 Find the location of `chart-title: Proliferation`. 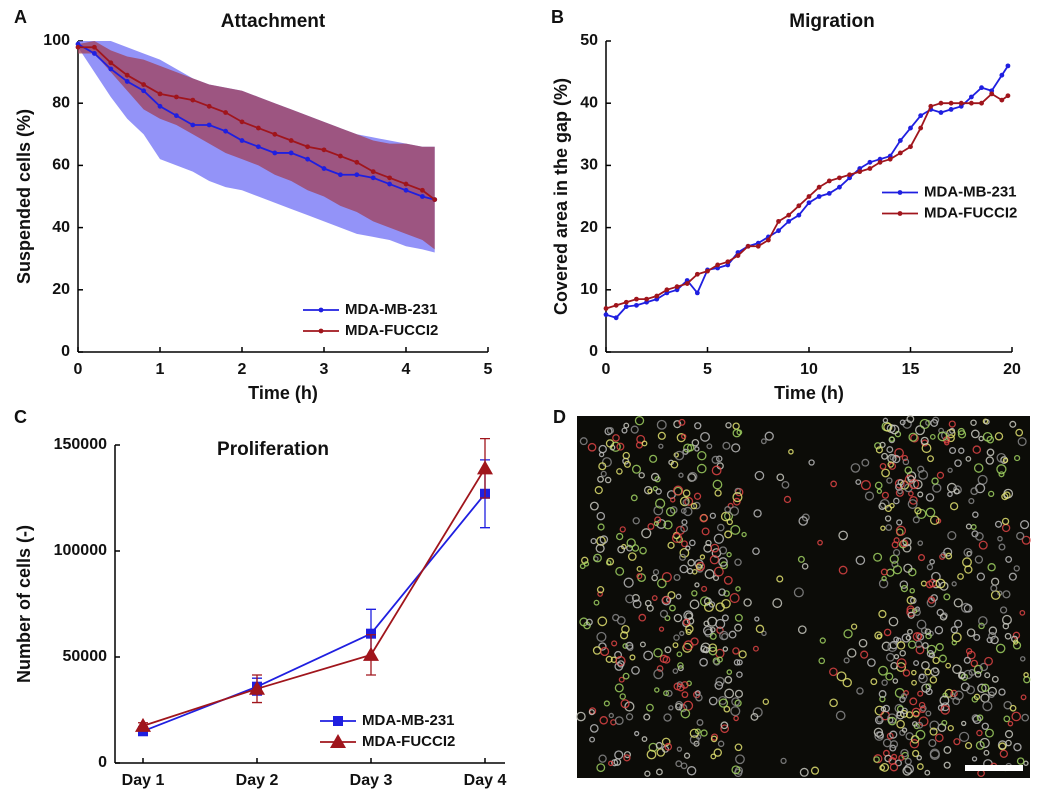

chart-title: Proliferation is located at coordinates (273, 449).